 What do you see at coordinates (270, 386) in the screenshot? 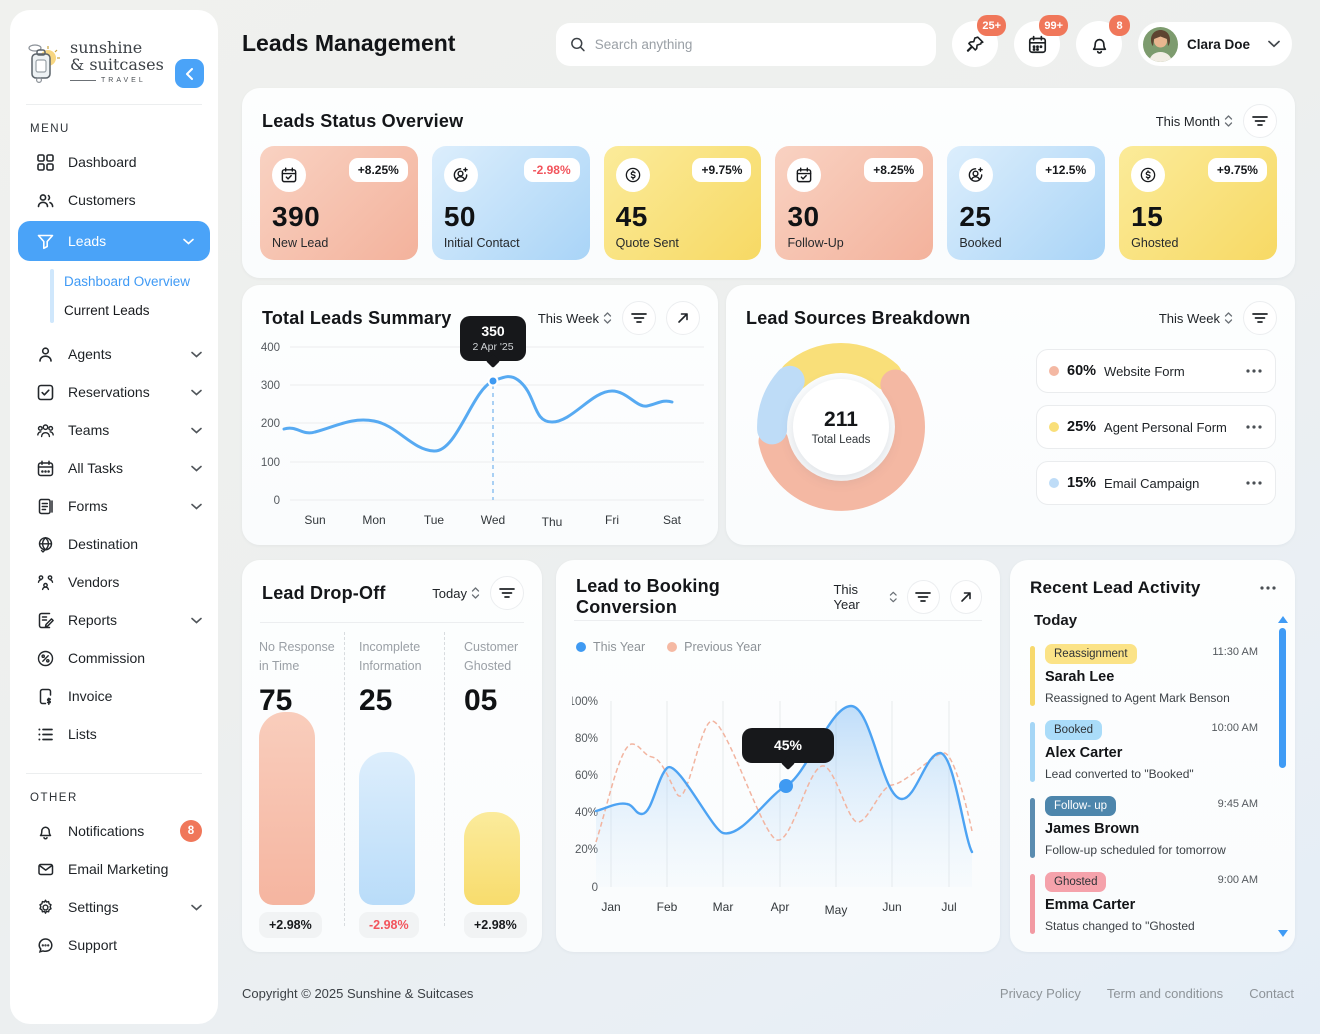
I see `y-tick: 300` at bounding box center [270, 386].